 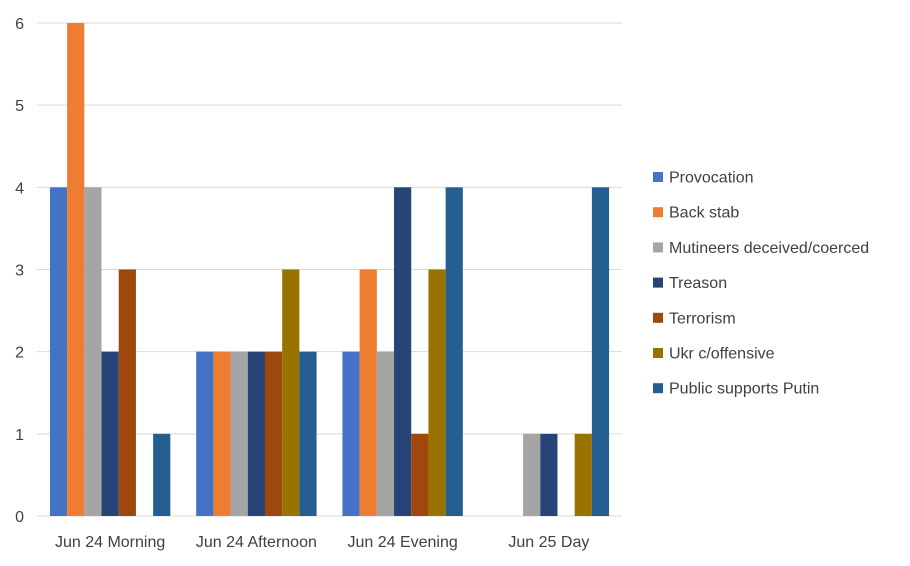 What do you see at coordinates (256, 542) in the screenshot?
I see `x-tick-label: Jun 24 Afternoon` at bounding box center [256, 542].